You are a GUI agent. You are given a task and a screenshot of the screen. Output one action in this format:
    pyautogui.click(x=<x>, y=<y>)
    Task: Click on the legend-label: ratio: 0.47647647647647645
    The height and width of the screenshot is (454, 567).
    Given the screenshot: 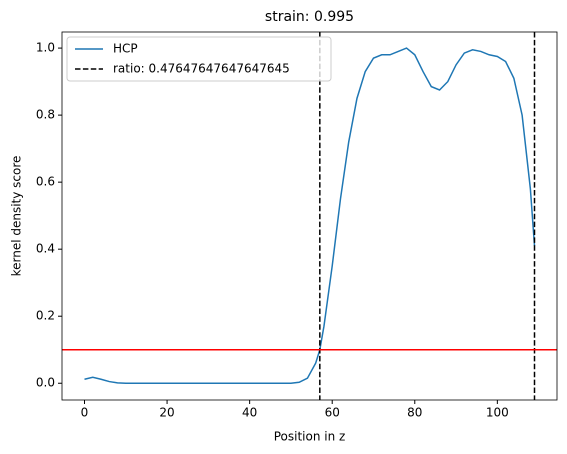 What is the action you would take?
    pyautogui.click(x=201, y=69)
    